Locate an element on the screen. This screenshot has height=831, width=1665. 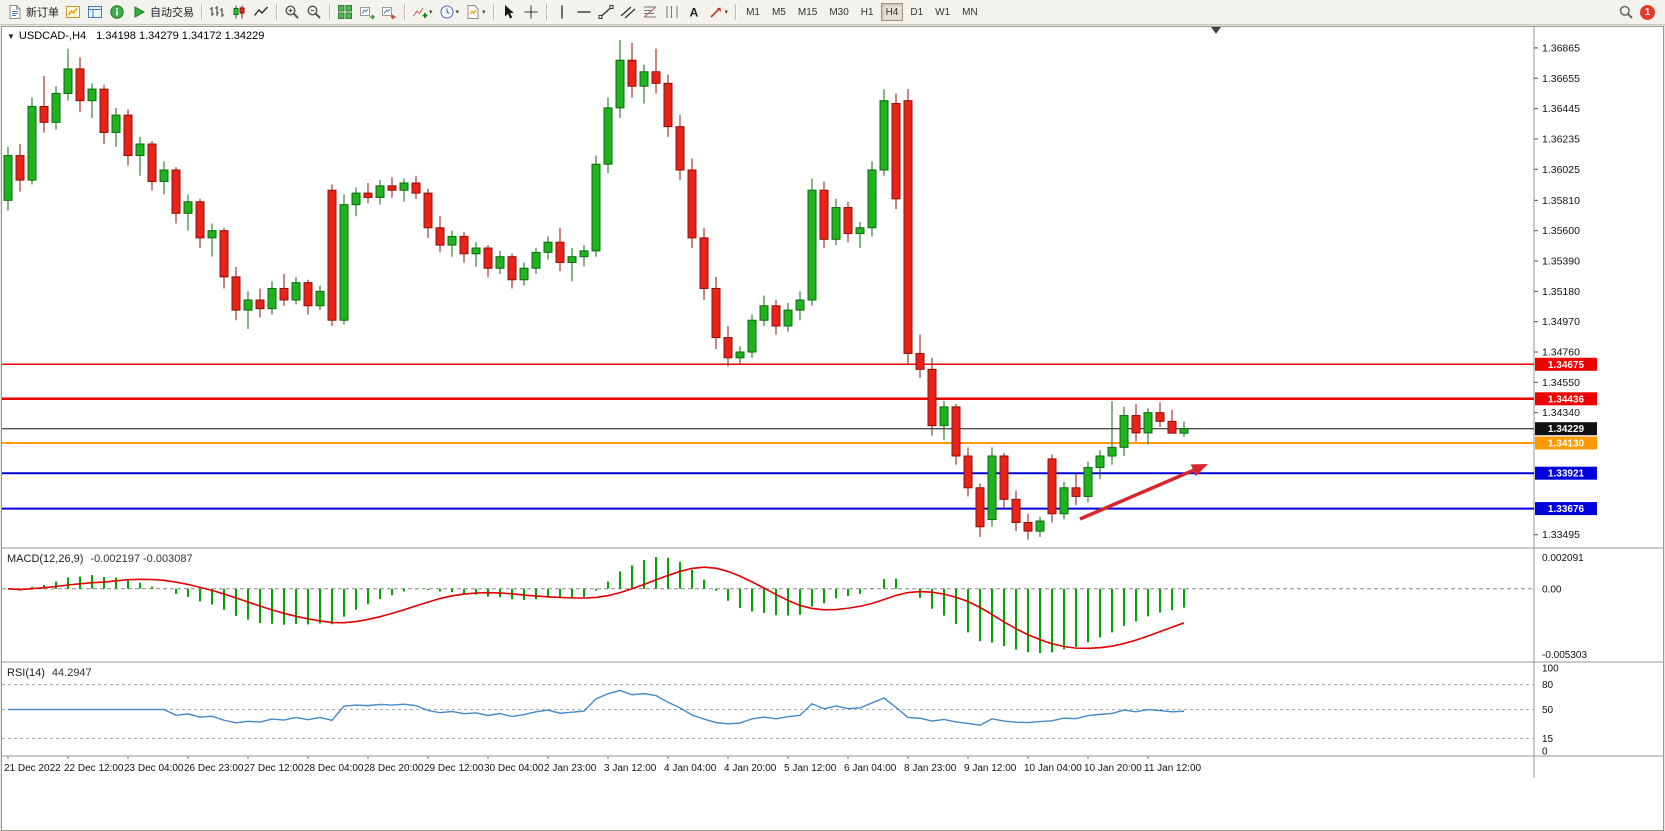
line-chart-button is located at coordinates (261, 12).